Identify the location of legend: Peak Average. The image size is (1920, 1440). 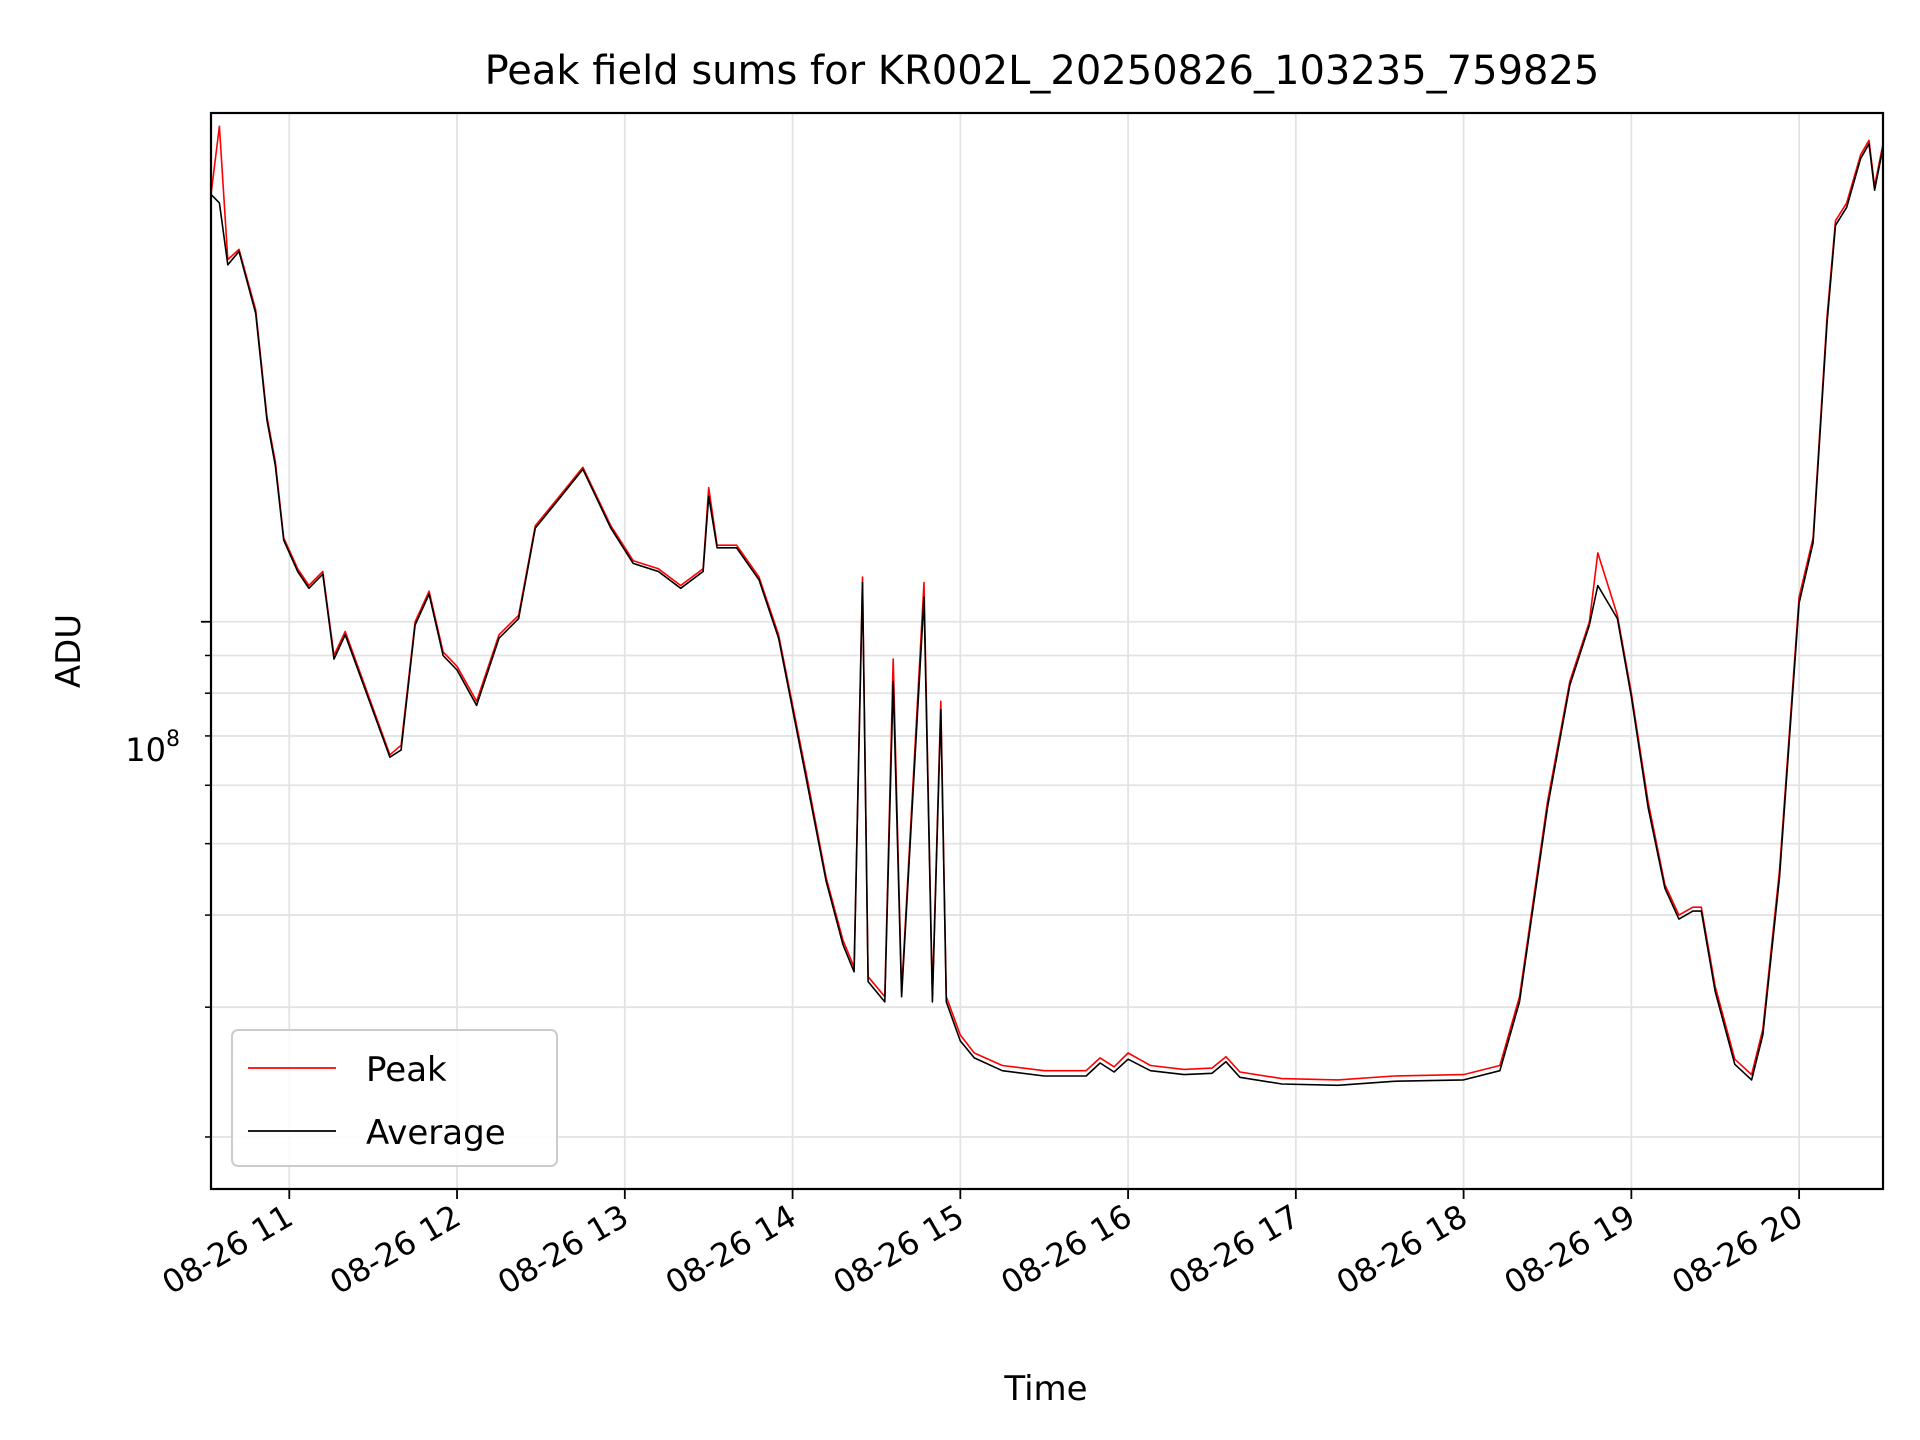
(394, 1098).